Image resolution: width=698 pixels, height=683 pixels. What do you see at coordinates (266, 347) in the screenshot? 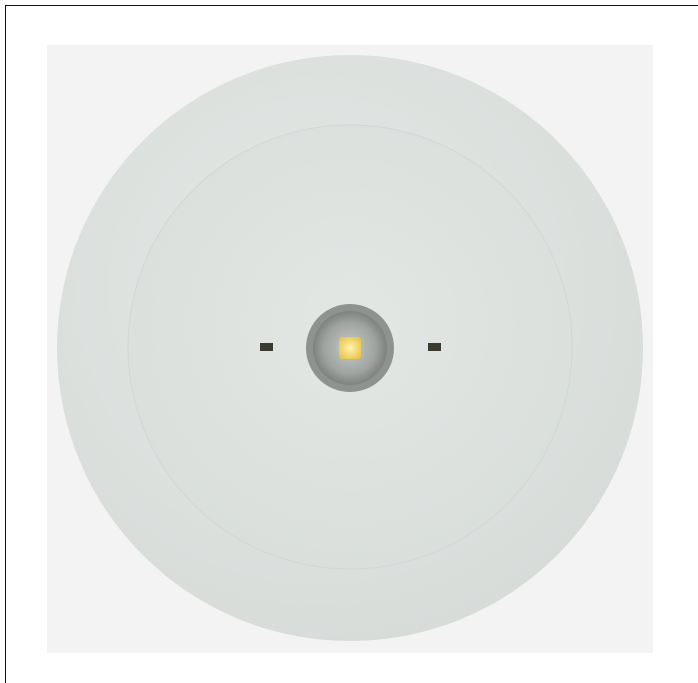
I see `indicator-left` at bounding box center [266, 347].